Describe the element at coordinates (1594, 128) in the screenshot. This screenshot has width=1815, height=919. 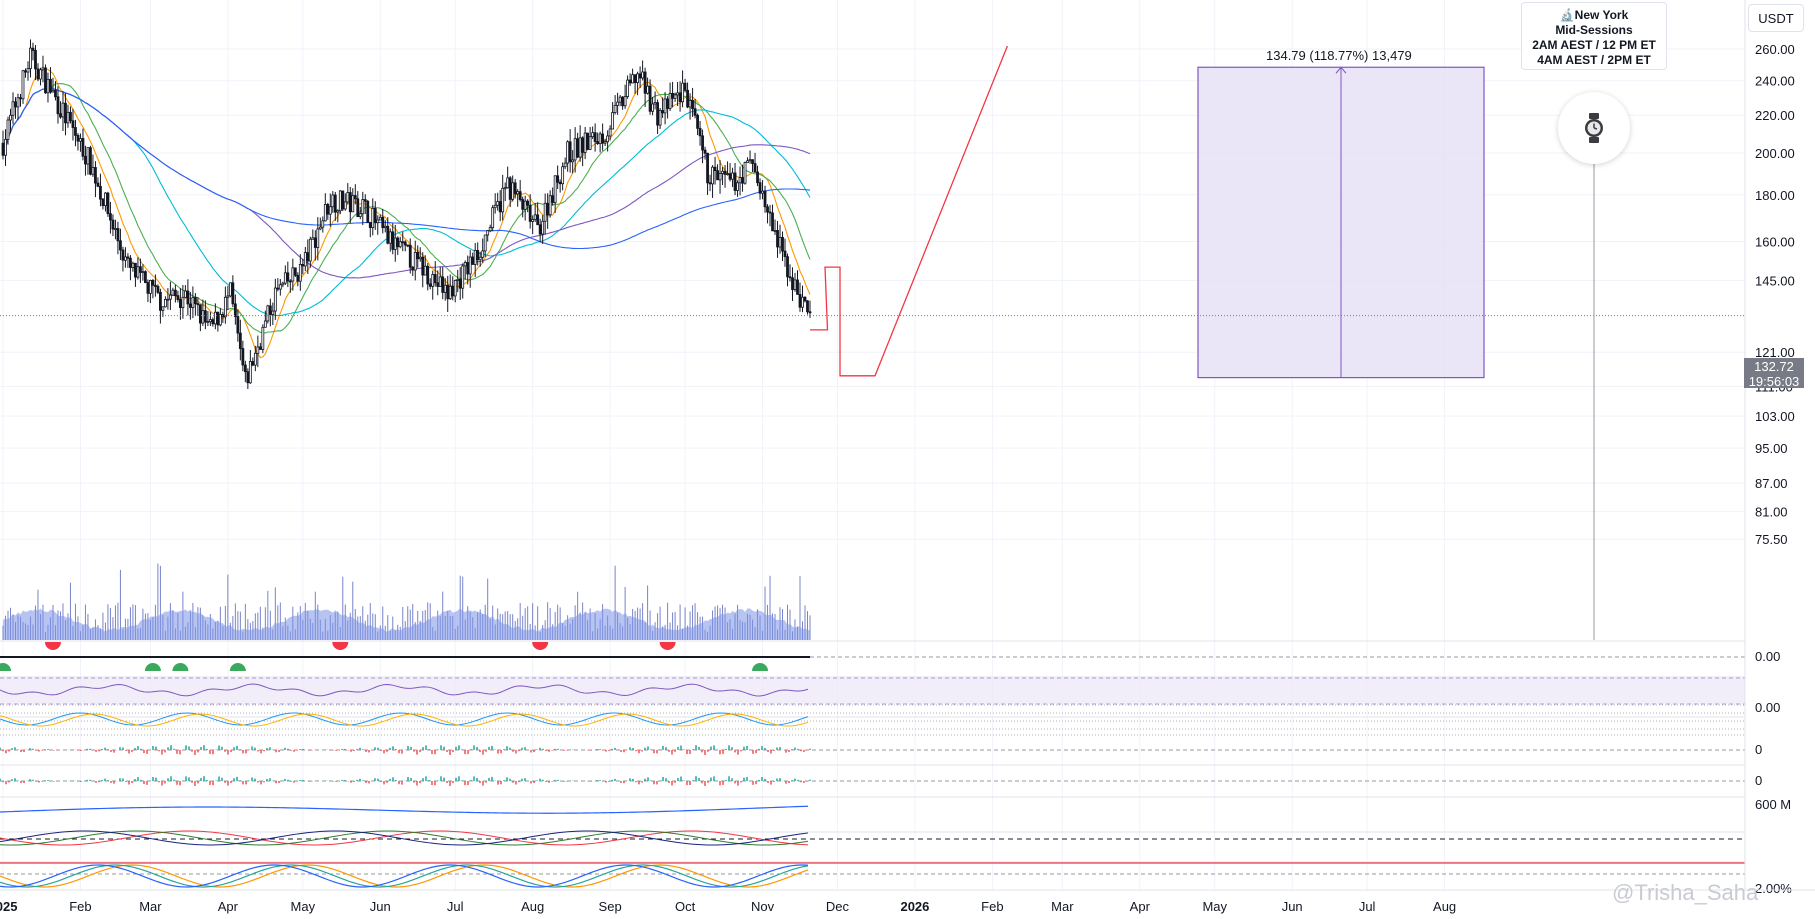
I see `watch-button` at that location.